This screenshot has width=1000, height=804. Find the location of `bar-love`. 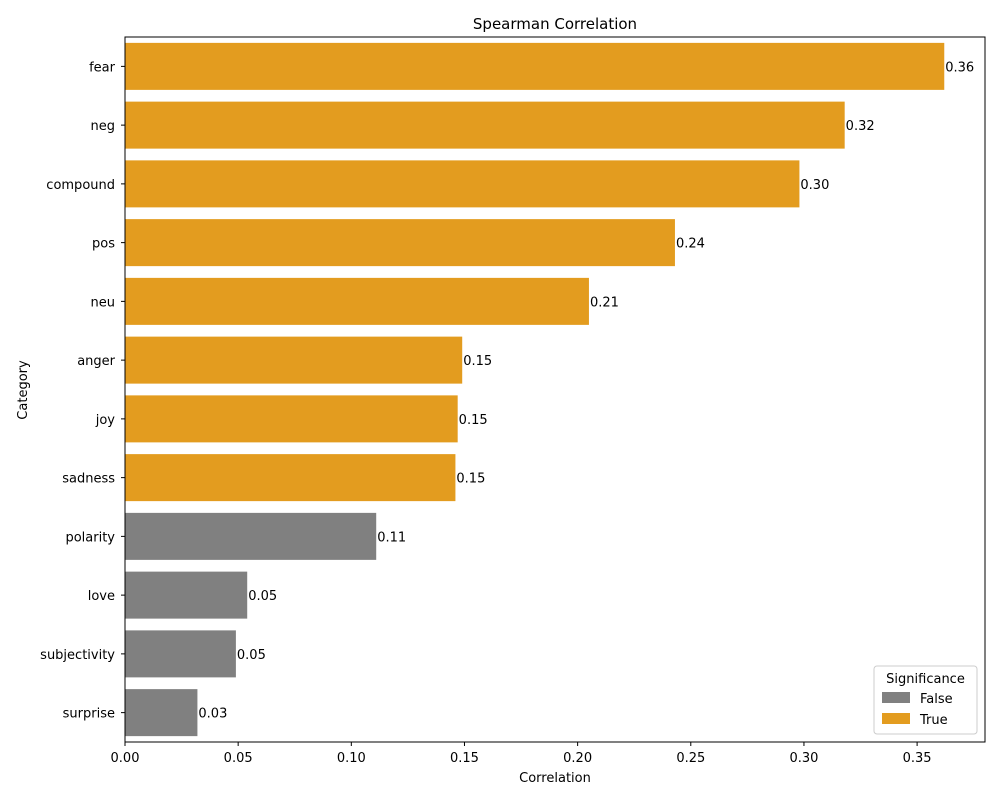

bar-love is located at coordinates (186, 595).